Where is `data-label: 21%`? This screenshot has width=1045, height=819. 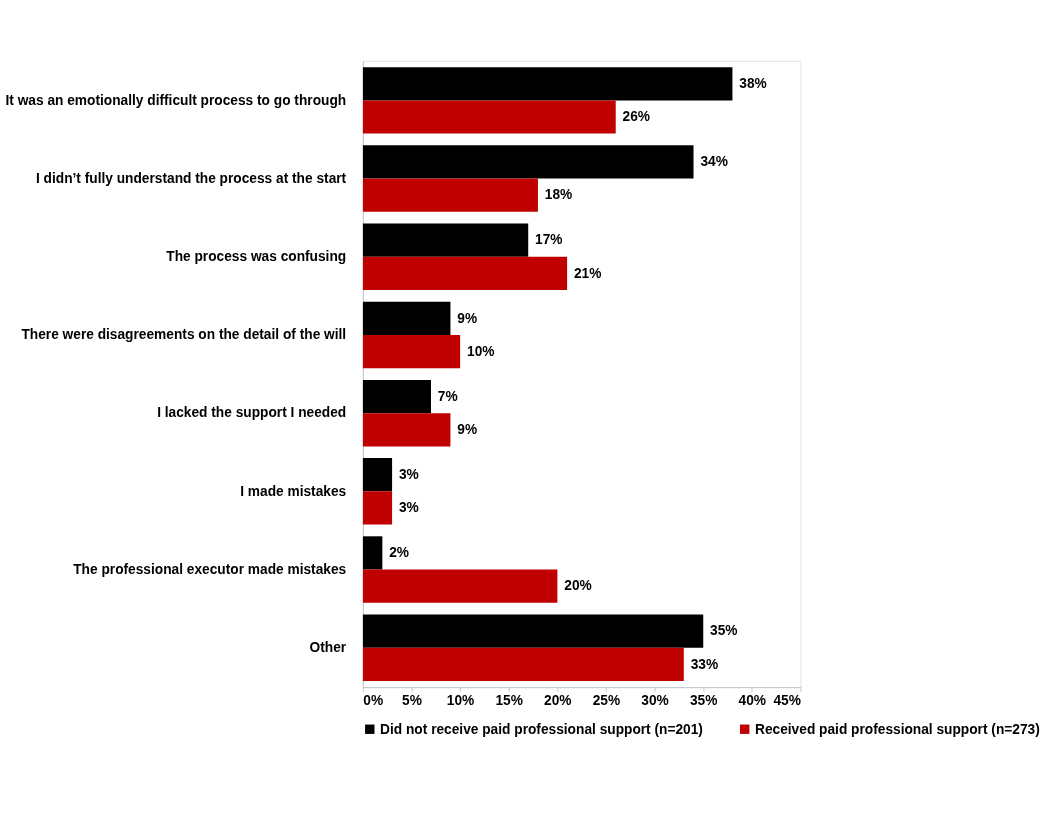
data-label: 21% is located at coordinates (587, 273).